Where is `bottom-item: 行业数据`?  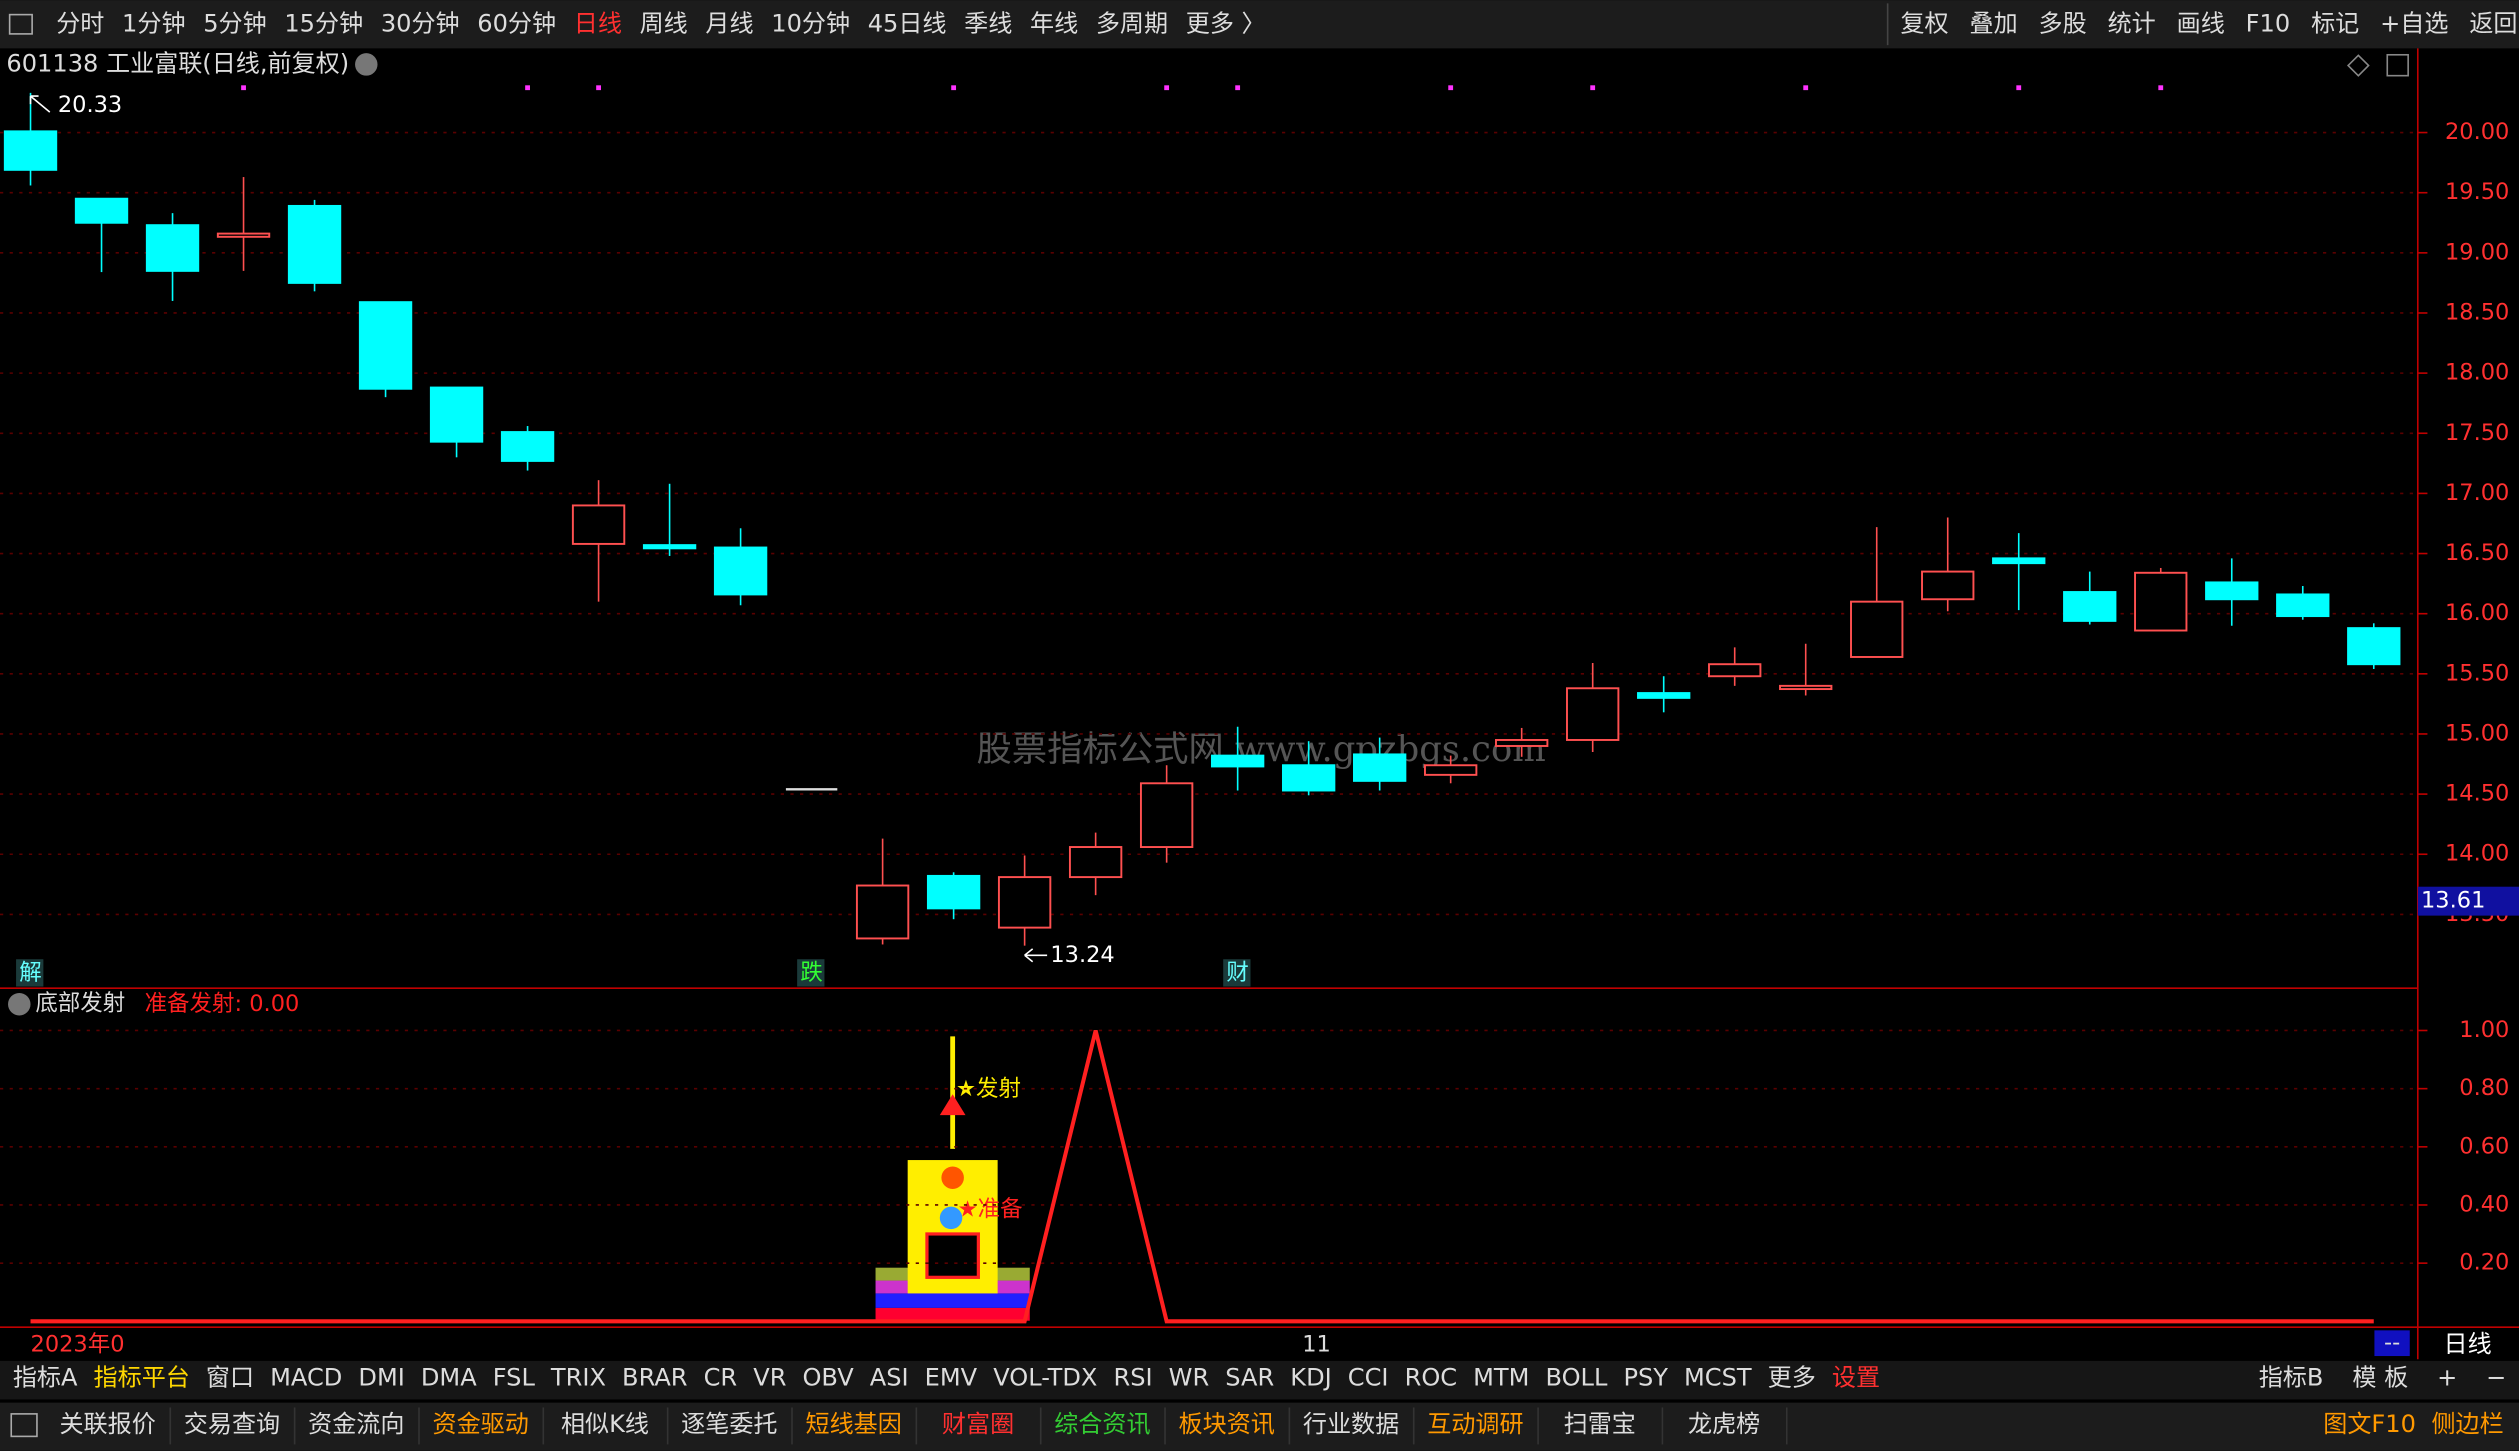
bottom-item: 行业数据 is located at coordinates (1351, 1424).